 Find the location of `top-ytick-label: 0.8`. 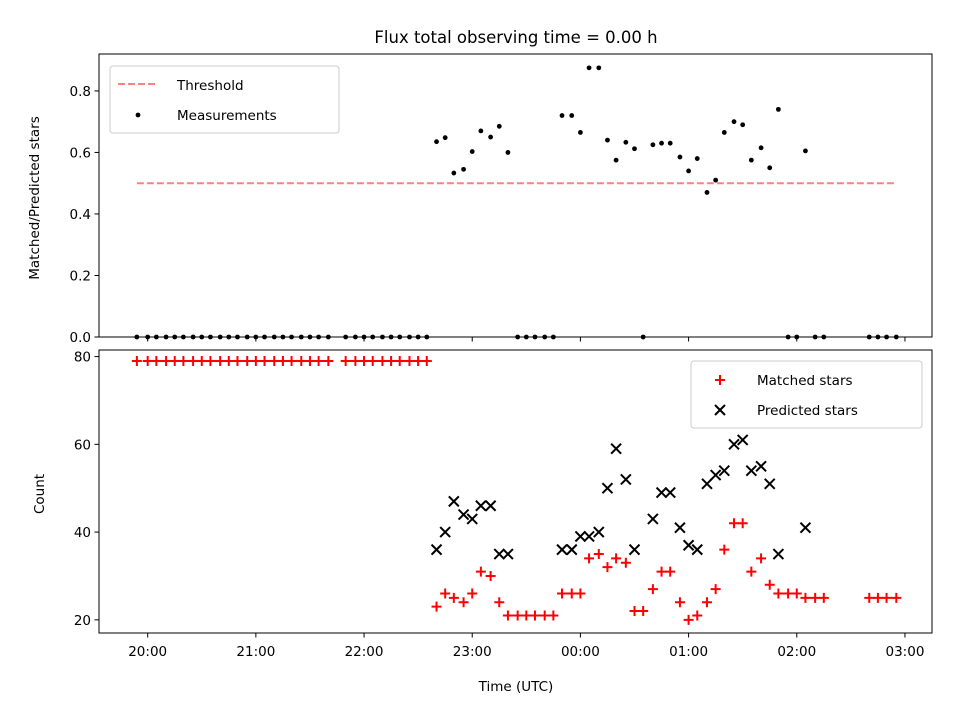

top-ytick-label: 0.8 is located at coordinates (80, 92).